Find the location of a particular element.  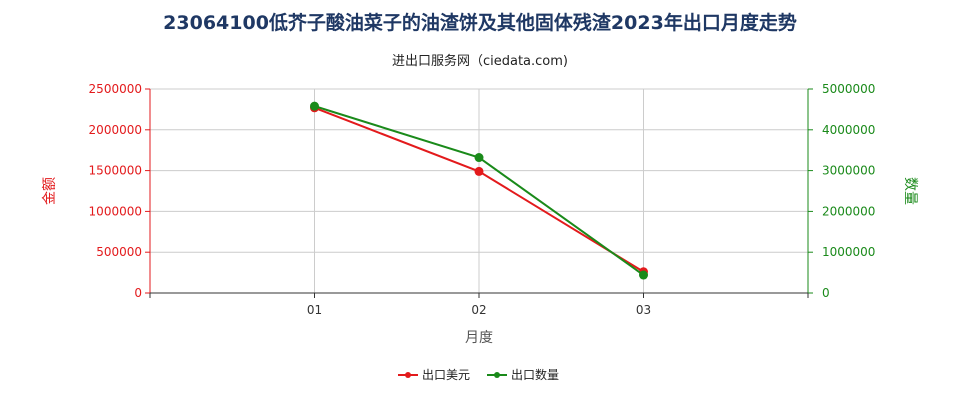

left-tick-label: 2000000 is located at coordinates (115, 130).